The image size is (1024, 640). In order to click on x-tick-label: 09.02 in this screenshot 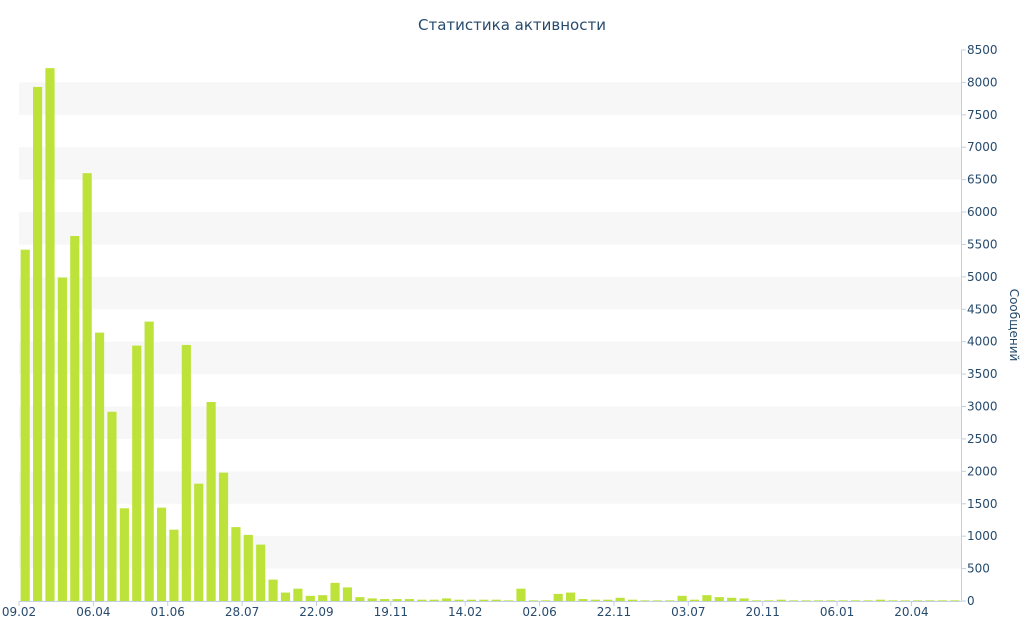, I will do `click(19, 612)`.